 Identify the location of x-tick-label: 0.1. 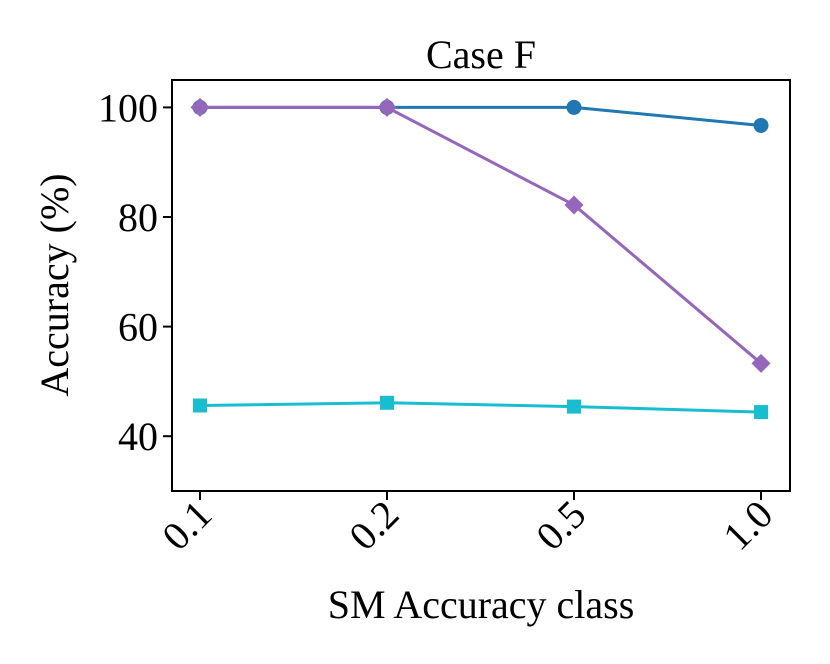
(186, 525).